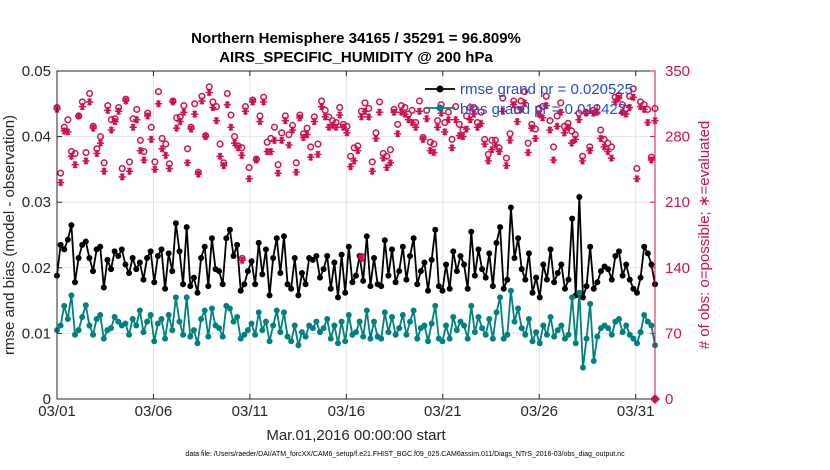 The height and width of the screenshot is (470, 830). Describe the element at coordinates (57, 411) in the screenshot. I see `x-tick-label: 03/01` at that location.